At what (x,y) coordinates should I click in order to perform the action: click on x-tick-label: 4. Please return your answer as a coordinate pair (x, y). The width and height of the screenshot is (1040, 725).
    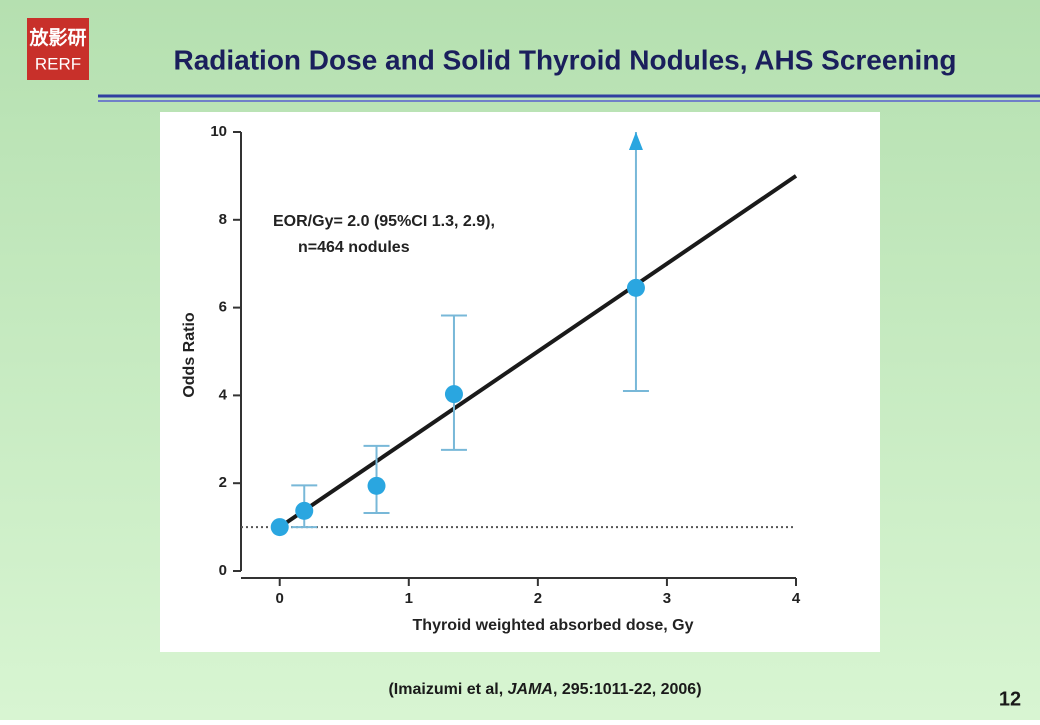
    Looking at the image, I should click on (796, 598).